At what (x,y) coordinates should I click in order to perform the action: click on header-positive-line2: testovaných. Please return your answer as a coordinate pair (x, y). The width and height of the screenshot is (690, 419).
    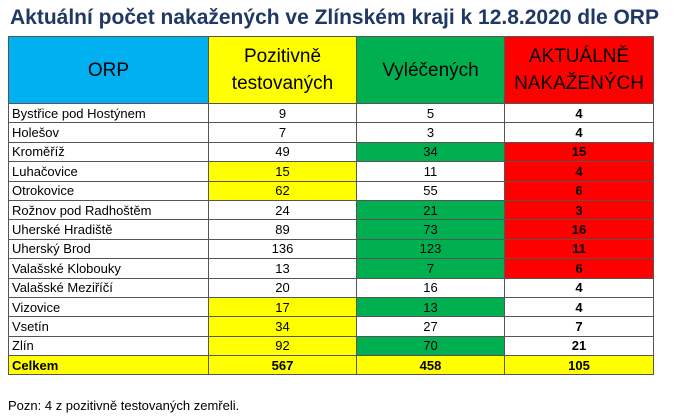
    Looking at the image, I should click on (282, 83).